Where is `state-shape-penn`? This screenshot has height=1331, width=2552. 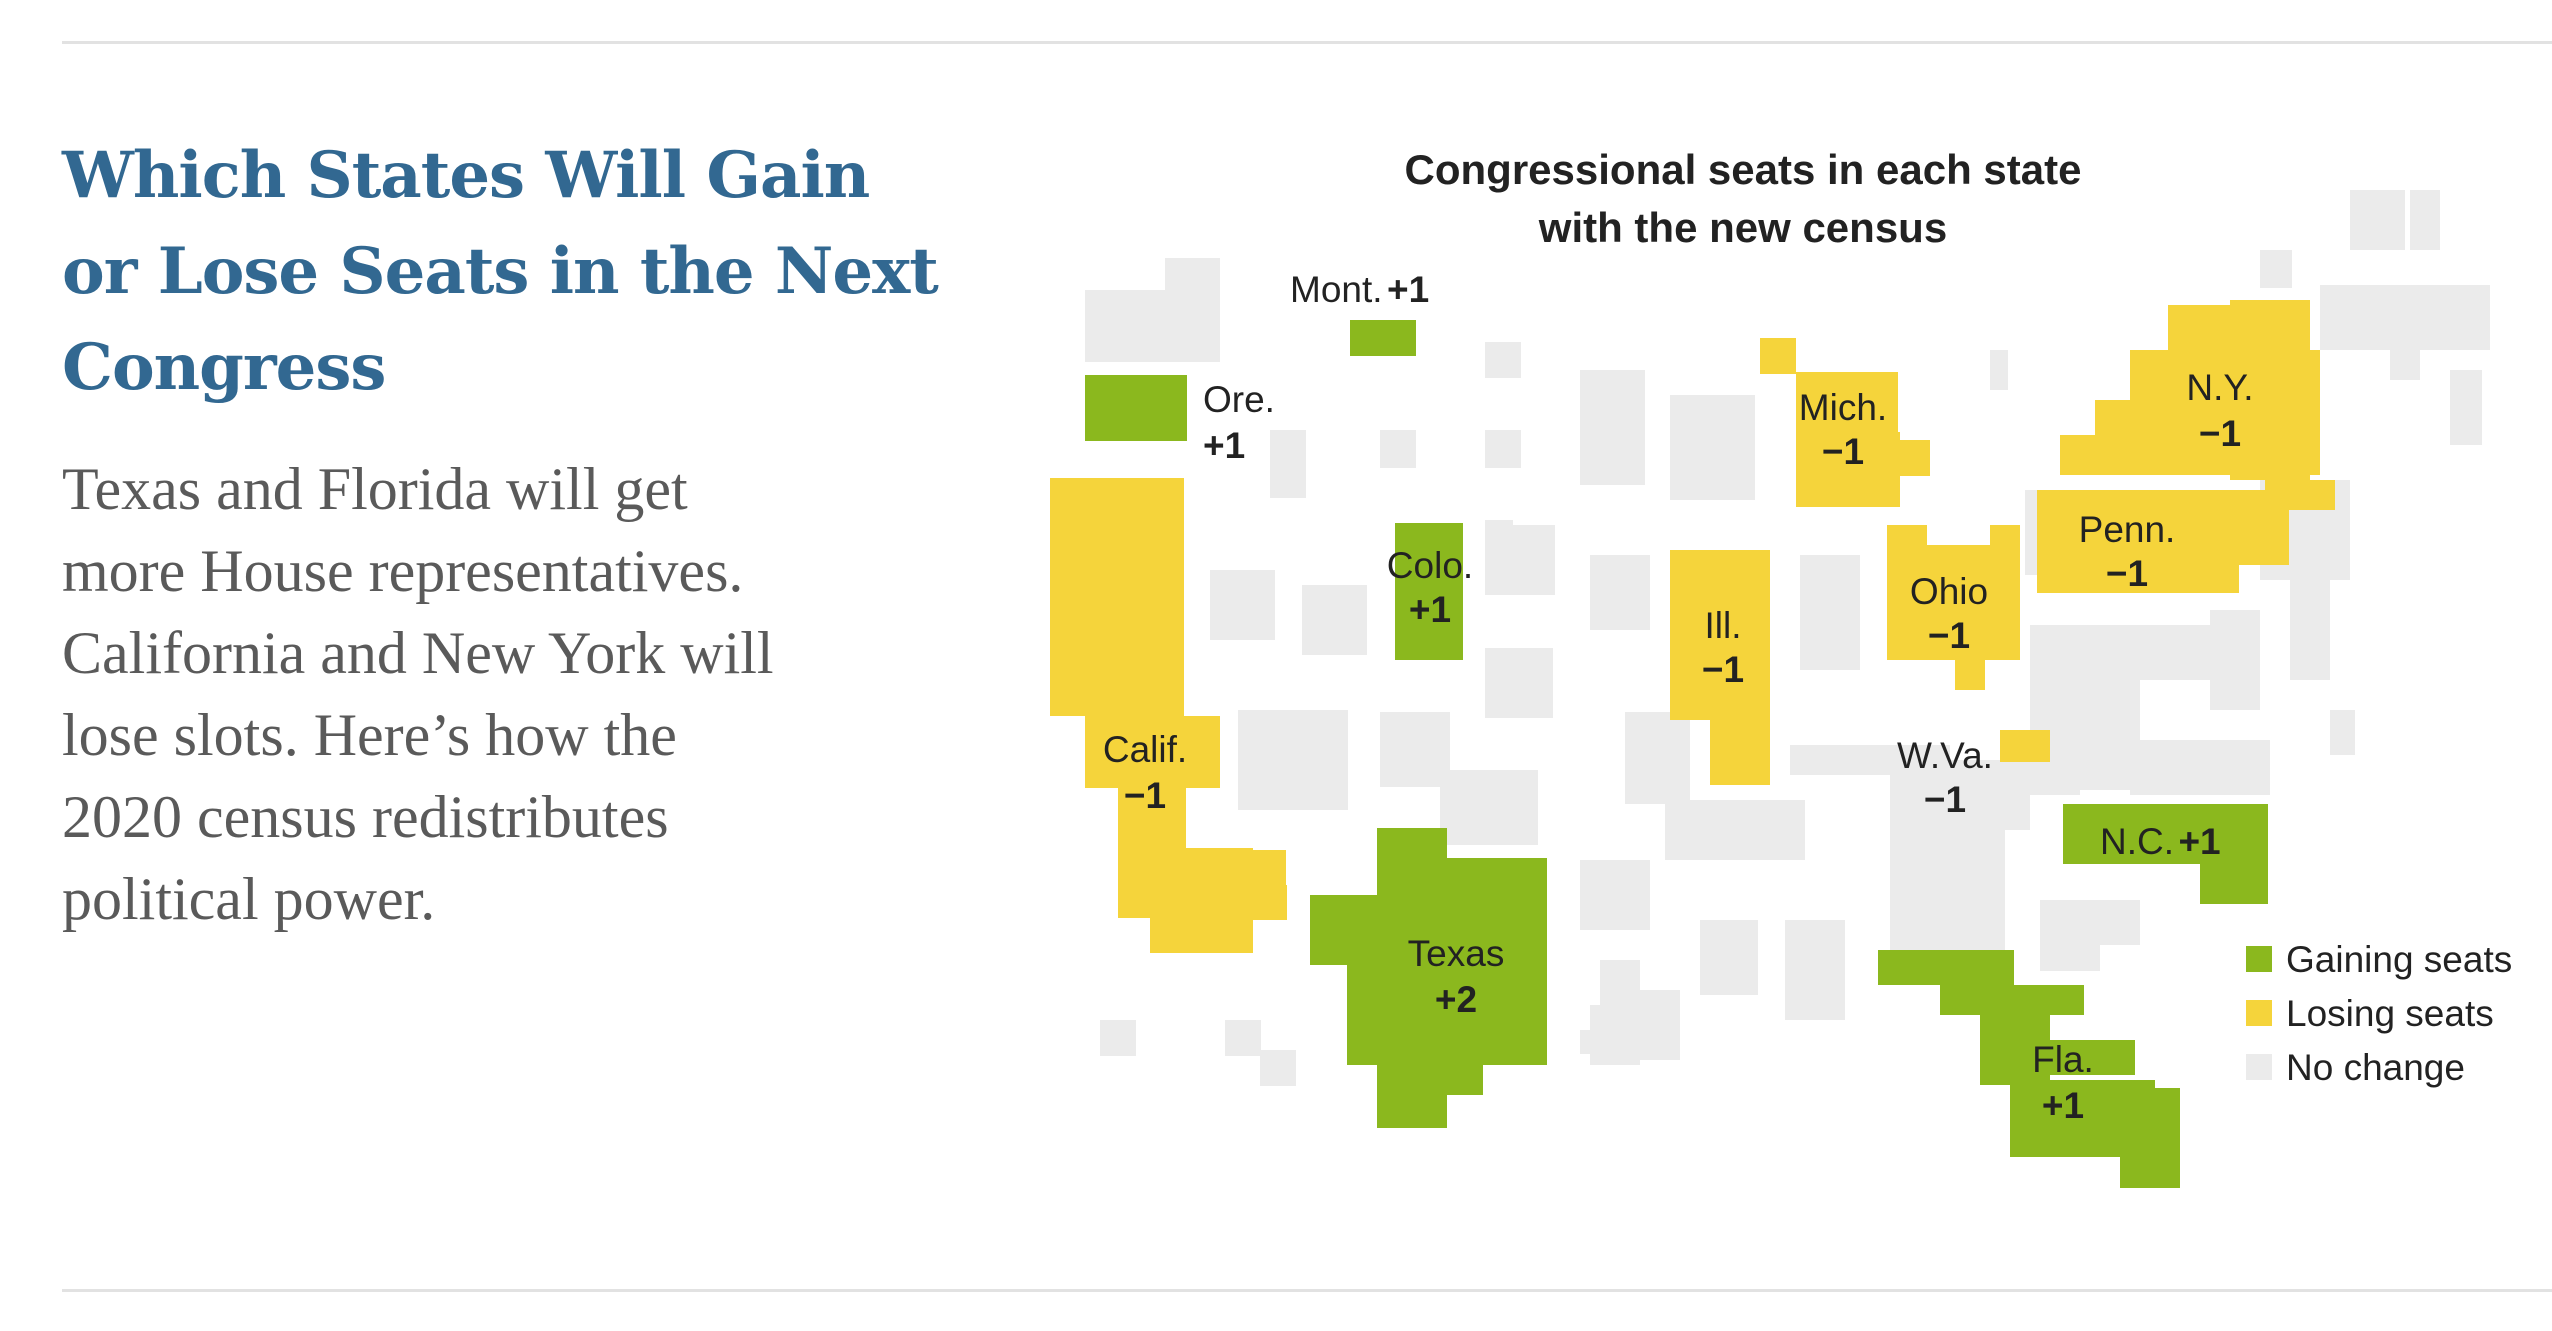
state-shape-penn is located at coordinates (2163, 541).